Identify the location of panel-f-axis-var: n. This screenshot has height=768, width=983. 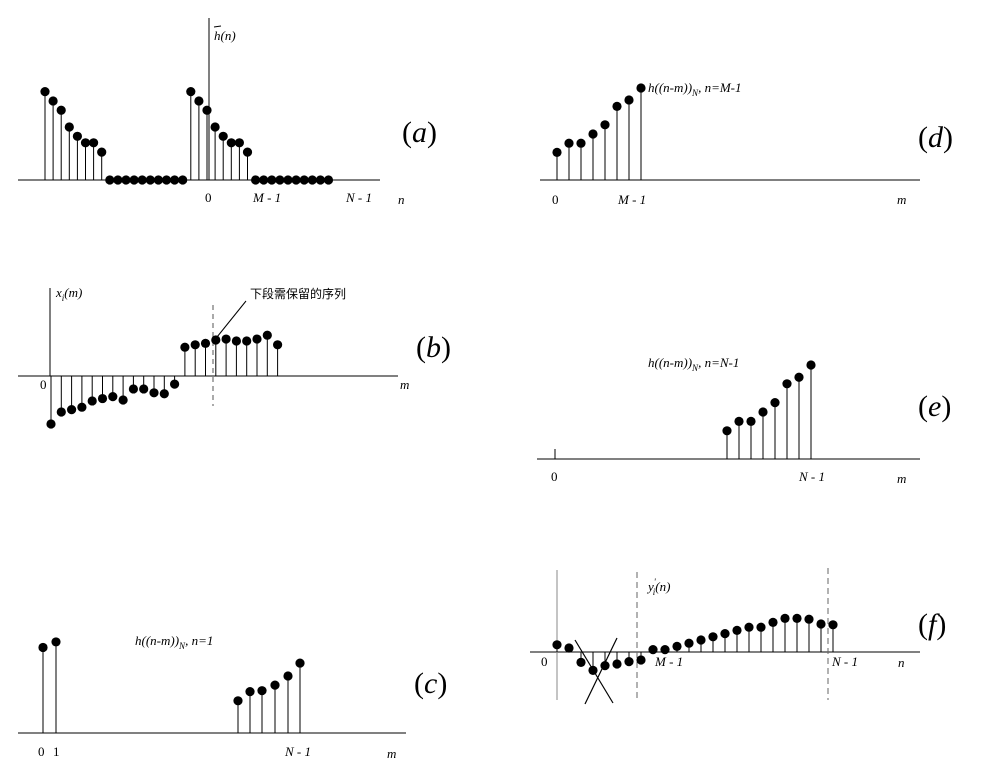
(901, 662).